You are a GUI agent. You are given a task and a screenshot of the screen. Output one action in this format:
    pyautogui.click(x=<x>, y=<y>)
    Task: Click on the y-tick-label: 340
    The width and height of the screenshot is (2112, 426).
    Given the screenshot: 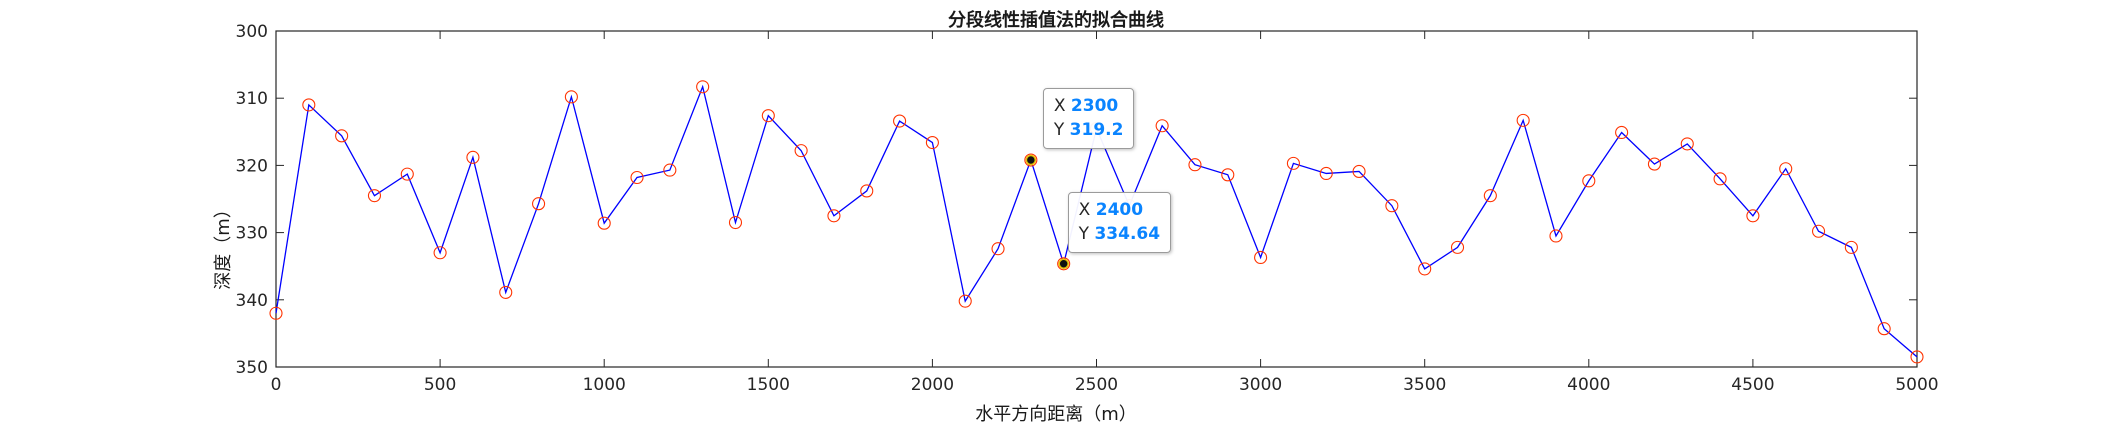 What is the action you would take?
    pyautogui.click(x=252, y=301)
    